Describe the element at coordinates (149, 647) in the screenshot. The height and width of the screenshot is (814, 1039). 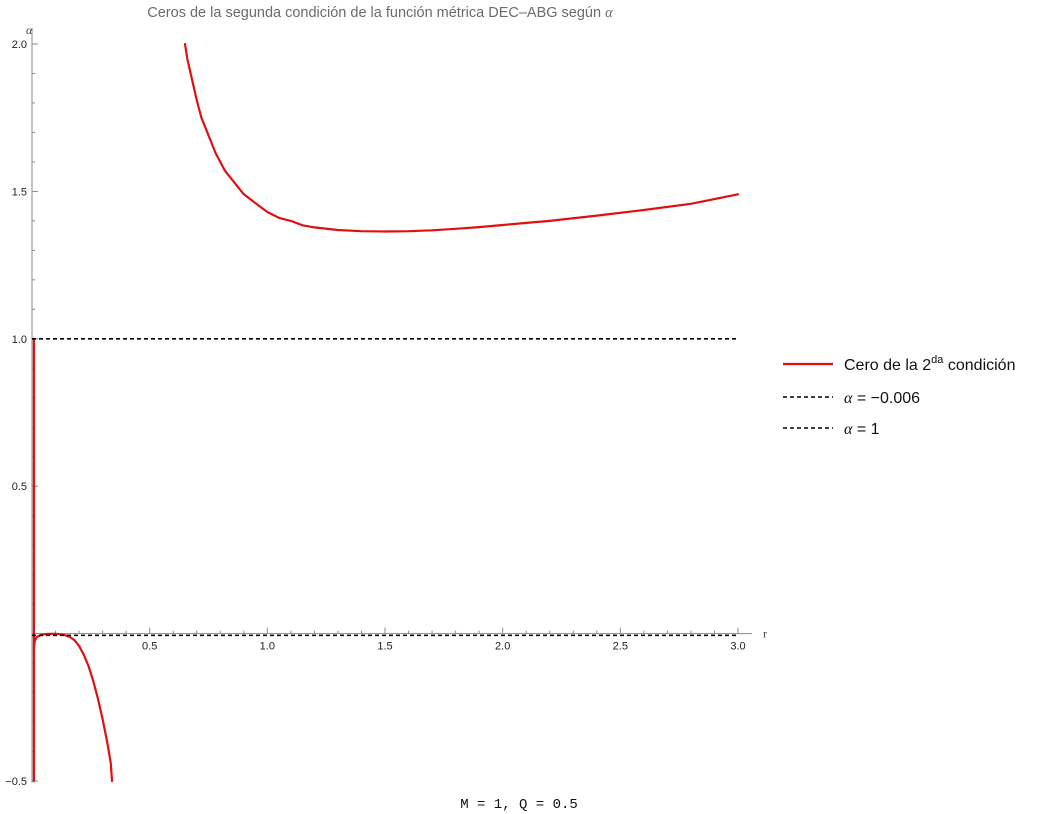
I see `x-tick-label: 0.5` at that location.